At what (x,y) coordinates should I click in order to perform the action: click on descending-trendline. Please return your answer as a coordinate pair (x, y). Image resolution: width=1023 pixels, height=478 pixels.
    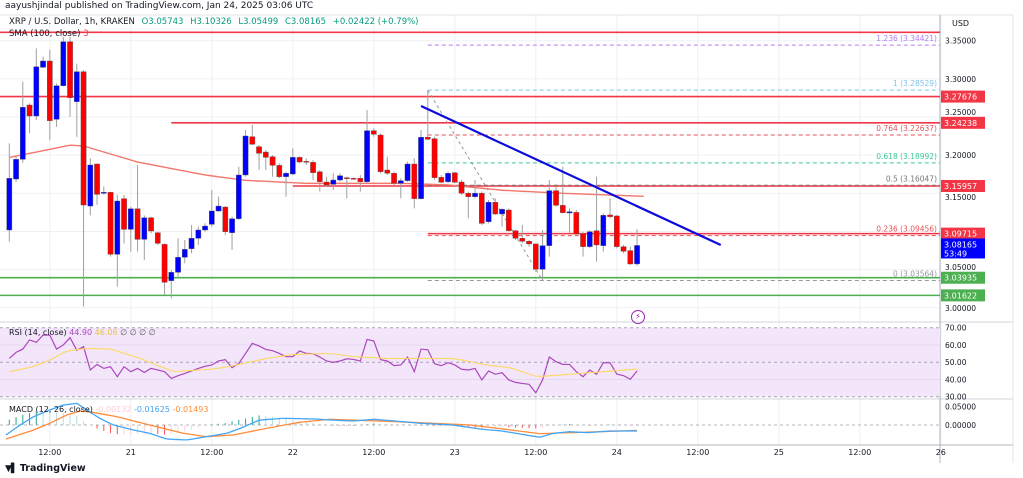
    Looking at the image, I should click on (571, 176).